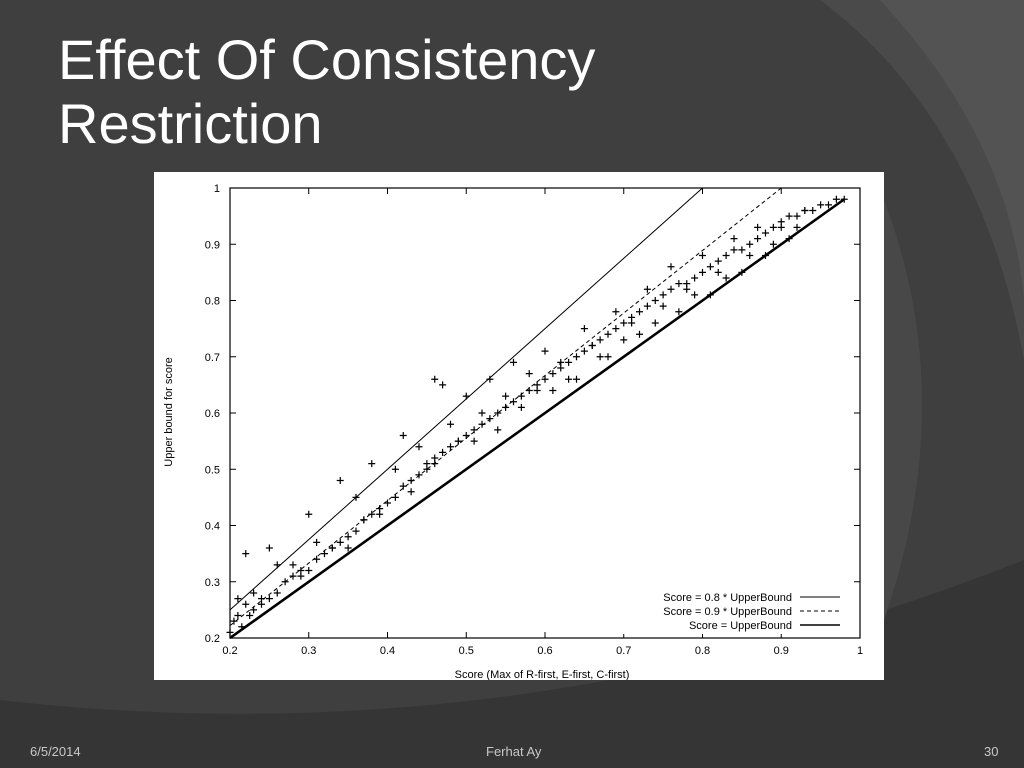 The image size is (1024, 768). What do you see at coordinates (387, 651) in the screenshot?
I see `x-tick-label: 0.4` at bounding box center [387, 651].